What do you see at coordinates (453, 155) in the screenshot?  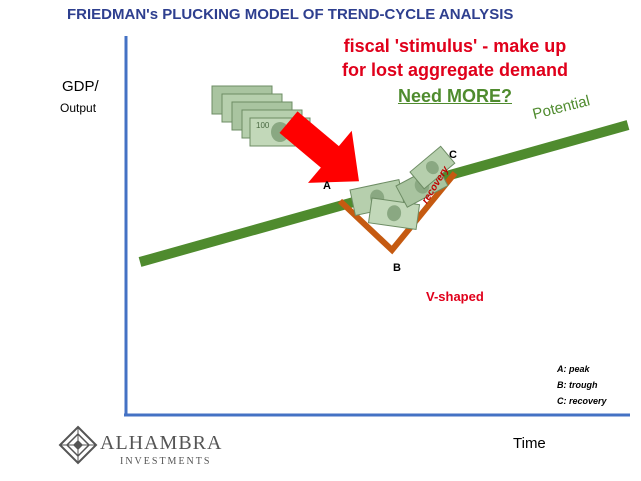 I see `point-c-label: C` at bounding box center [453, 155].